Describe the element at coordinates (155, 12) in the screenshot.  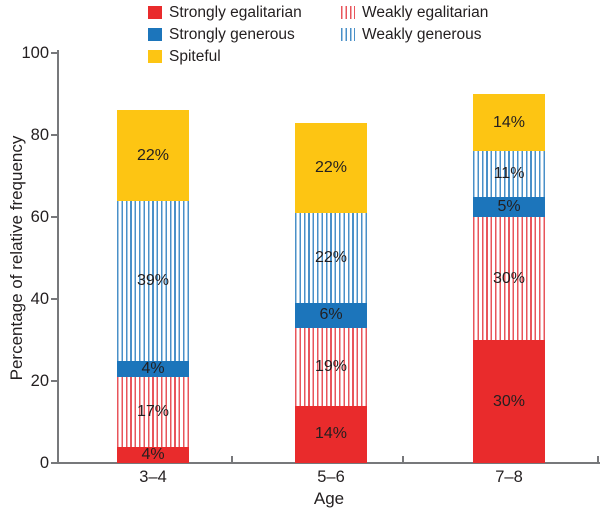
I see `strongly-egalitarian-swatch-icon` at that location.